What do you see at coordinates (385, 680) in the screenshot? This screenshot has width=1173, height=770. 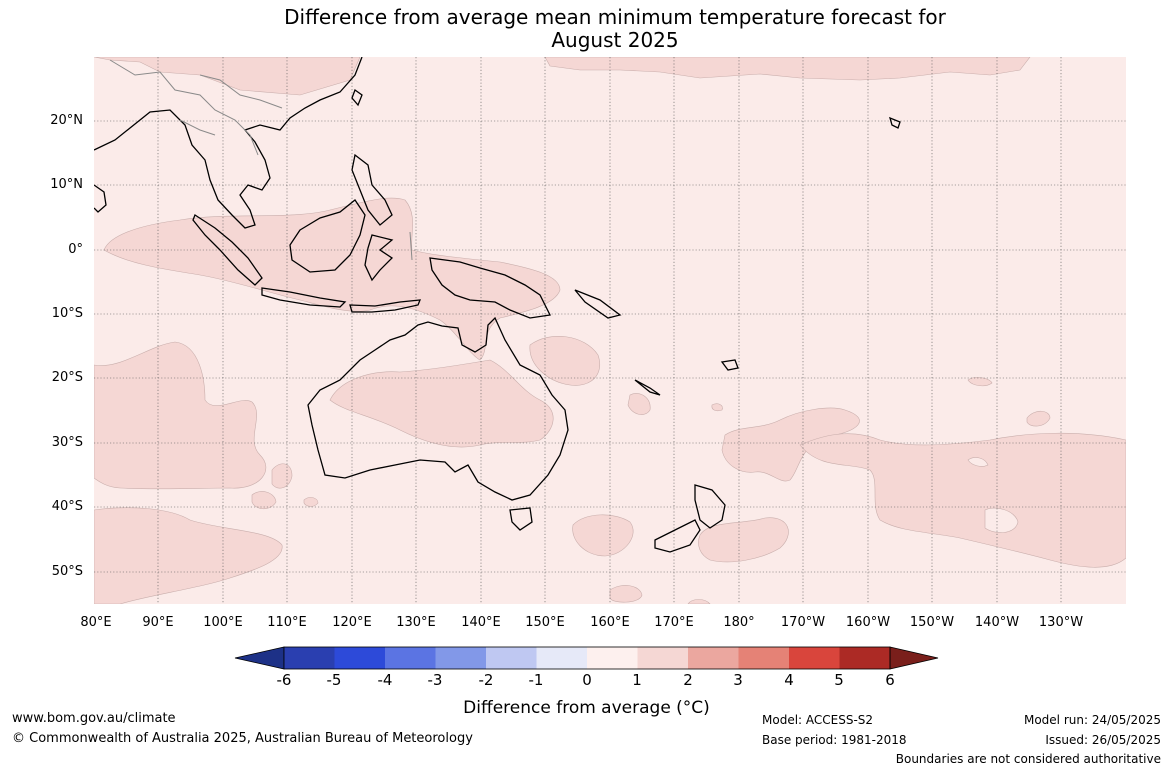 I see `colorbar-tick-label: -4` at bounding box center [385, 680].